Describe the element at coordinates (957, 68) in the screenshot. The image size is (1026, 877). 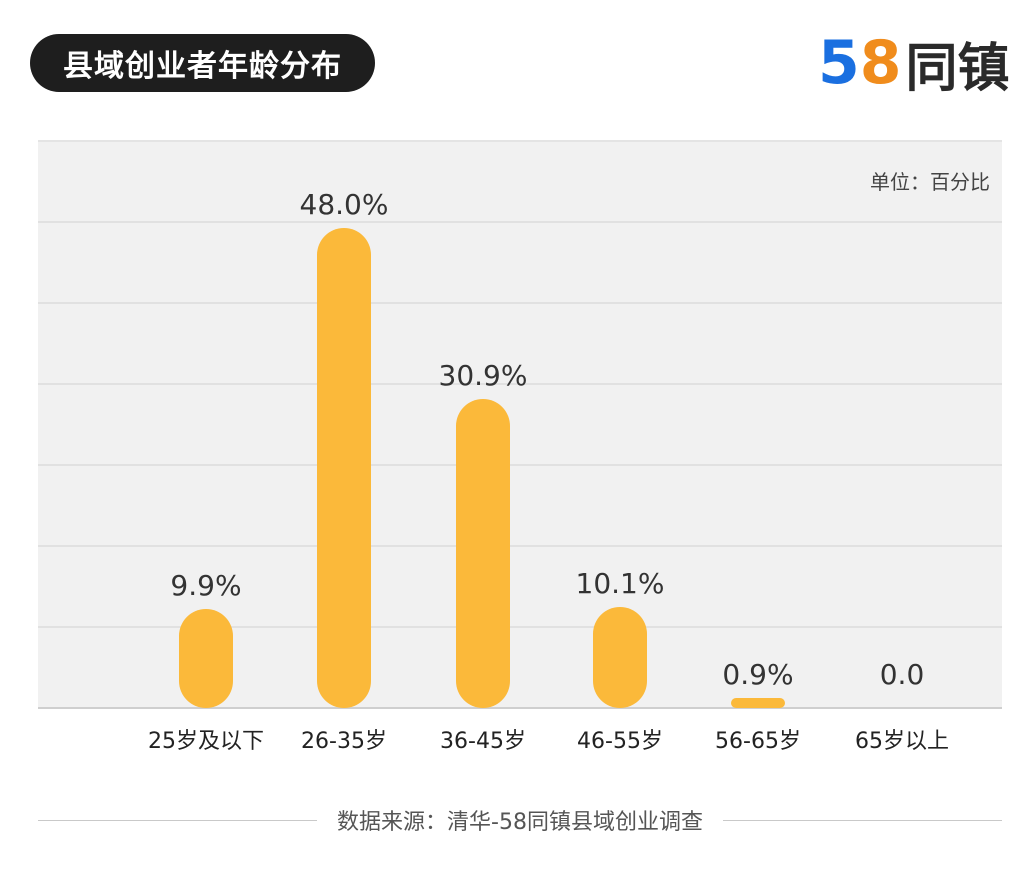
I see `logo-text: 同镇` at that location.